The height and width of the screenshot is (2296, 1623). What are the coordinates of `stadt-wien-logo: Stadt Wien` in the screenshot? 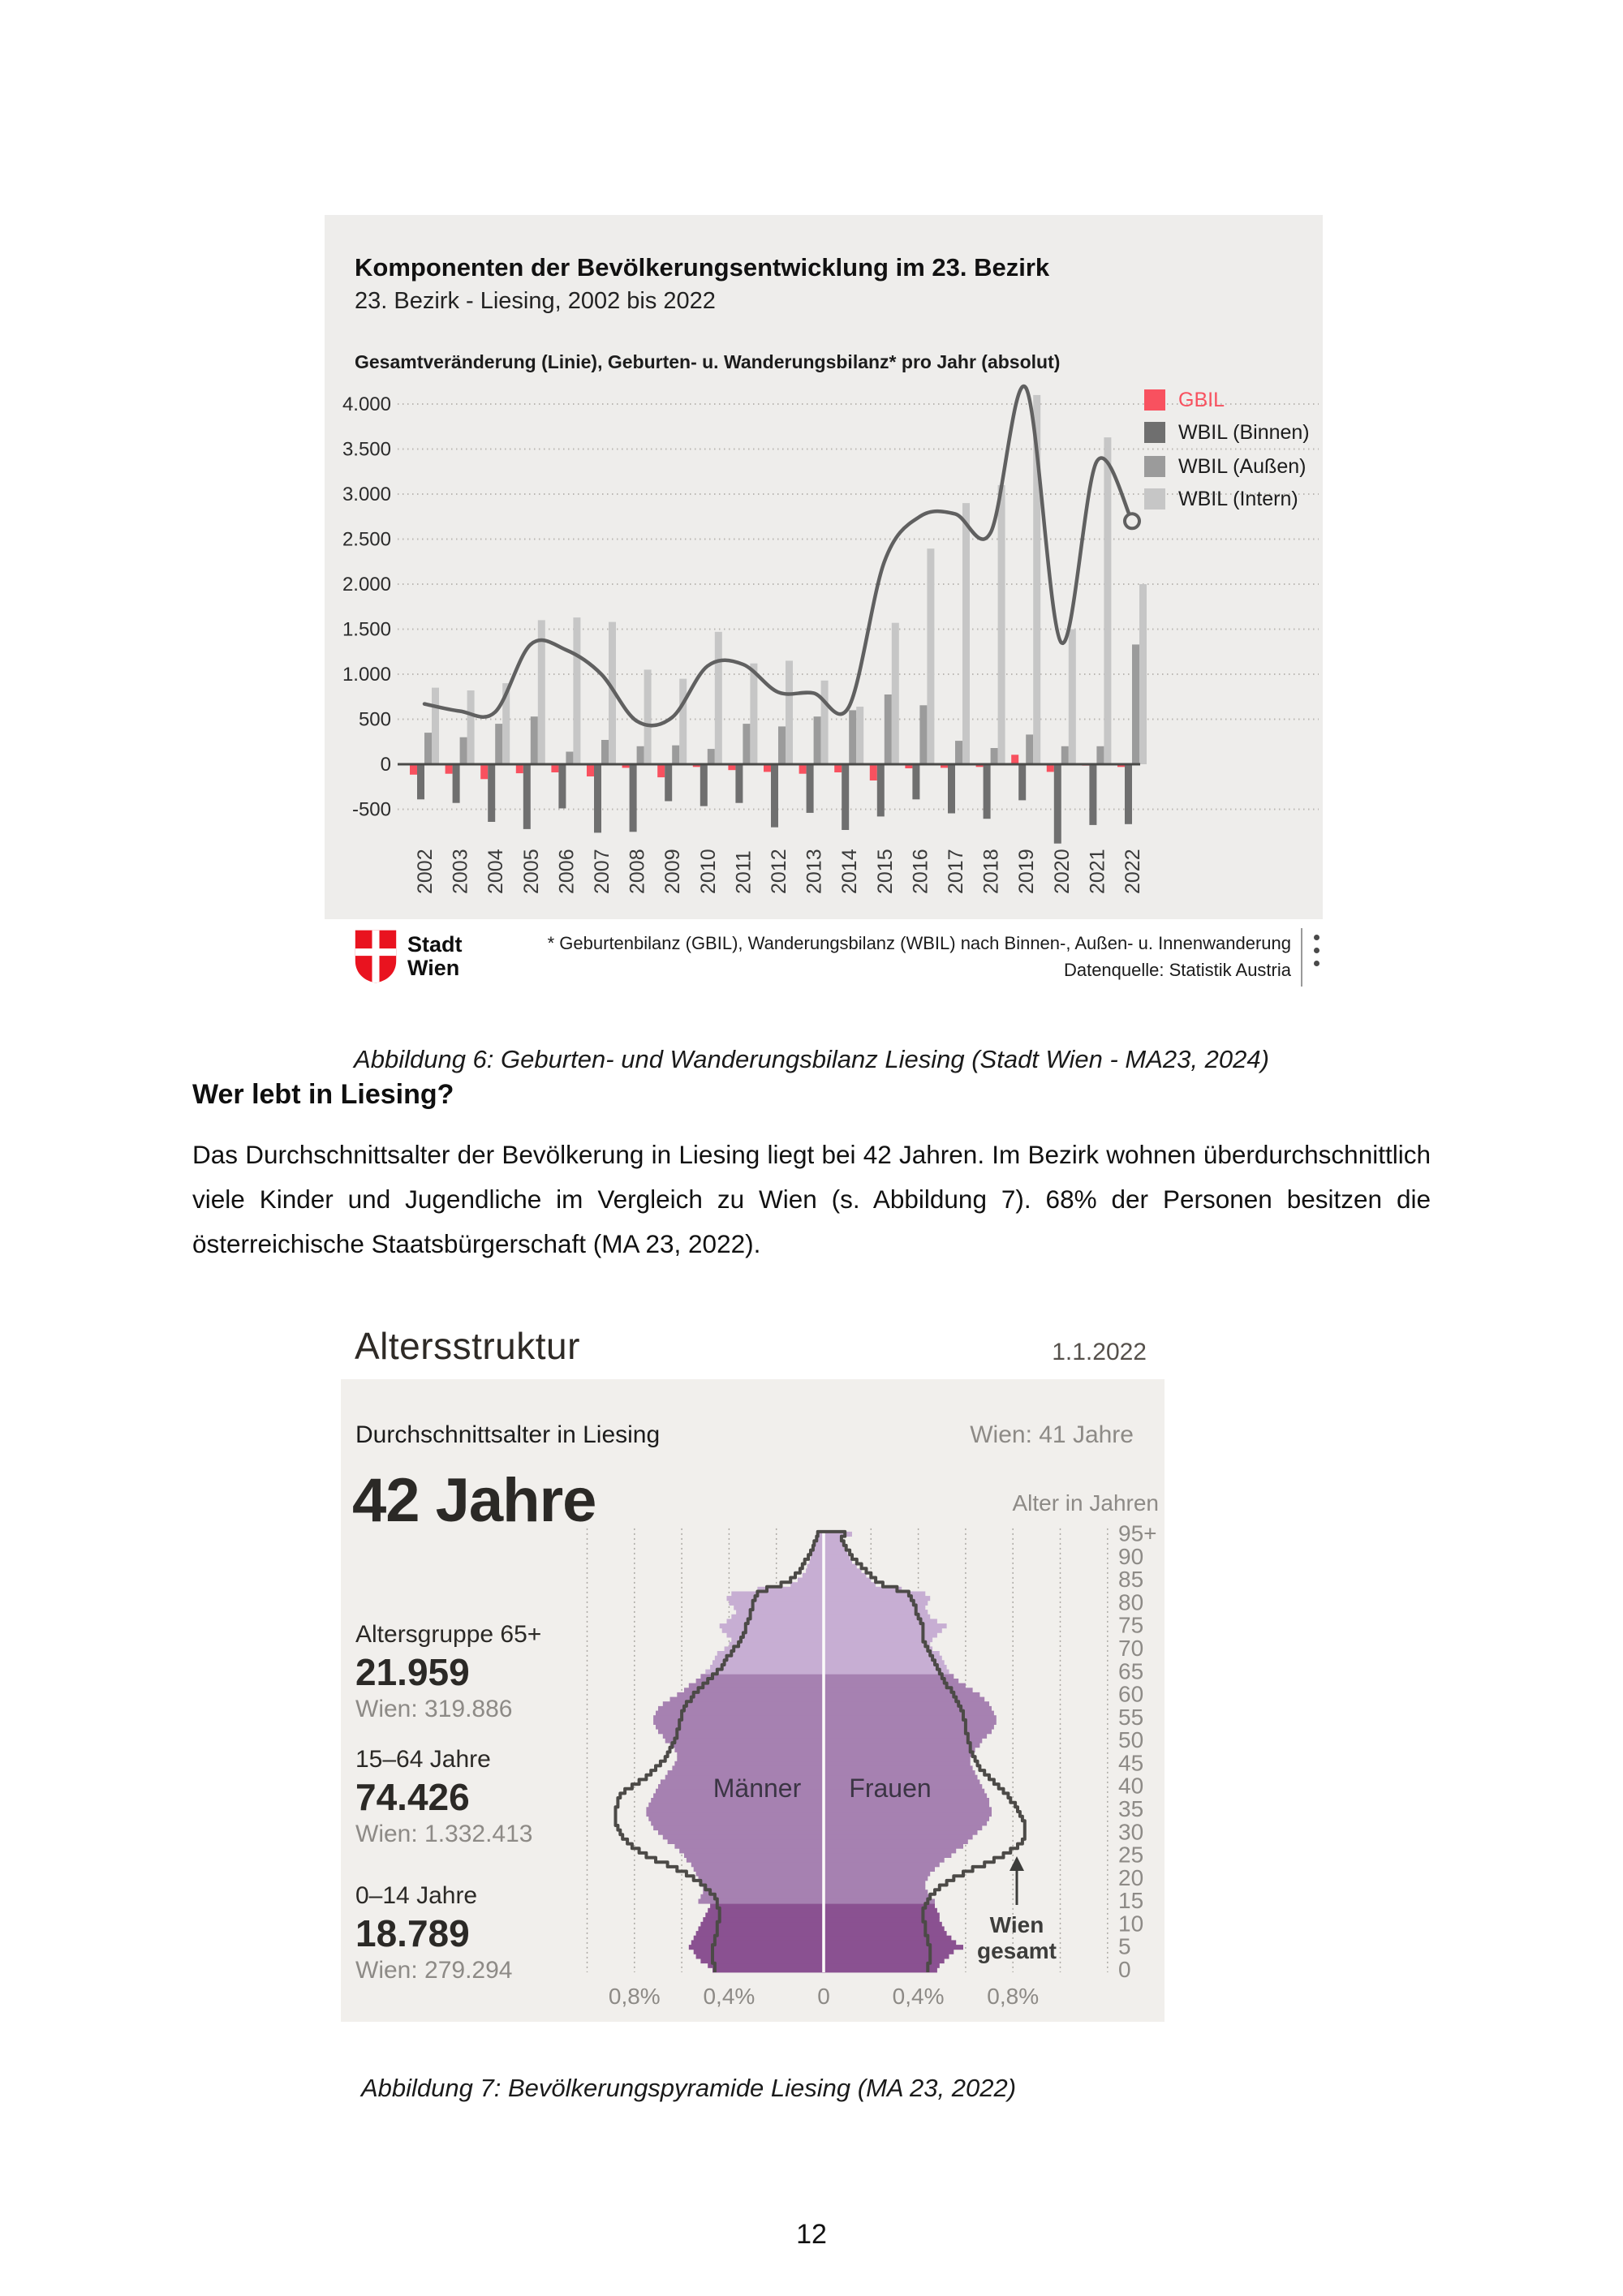 It's located at (394, 954).